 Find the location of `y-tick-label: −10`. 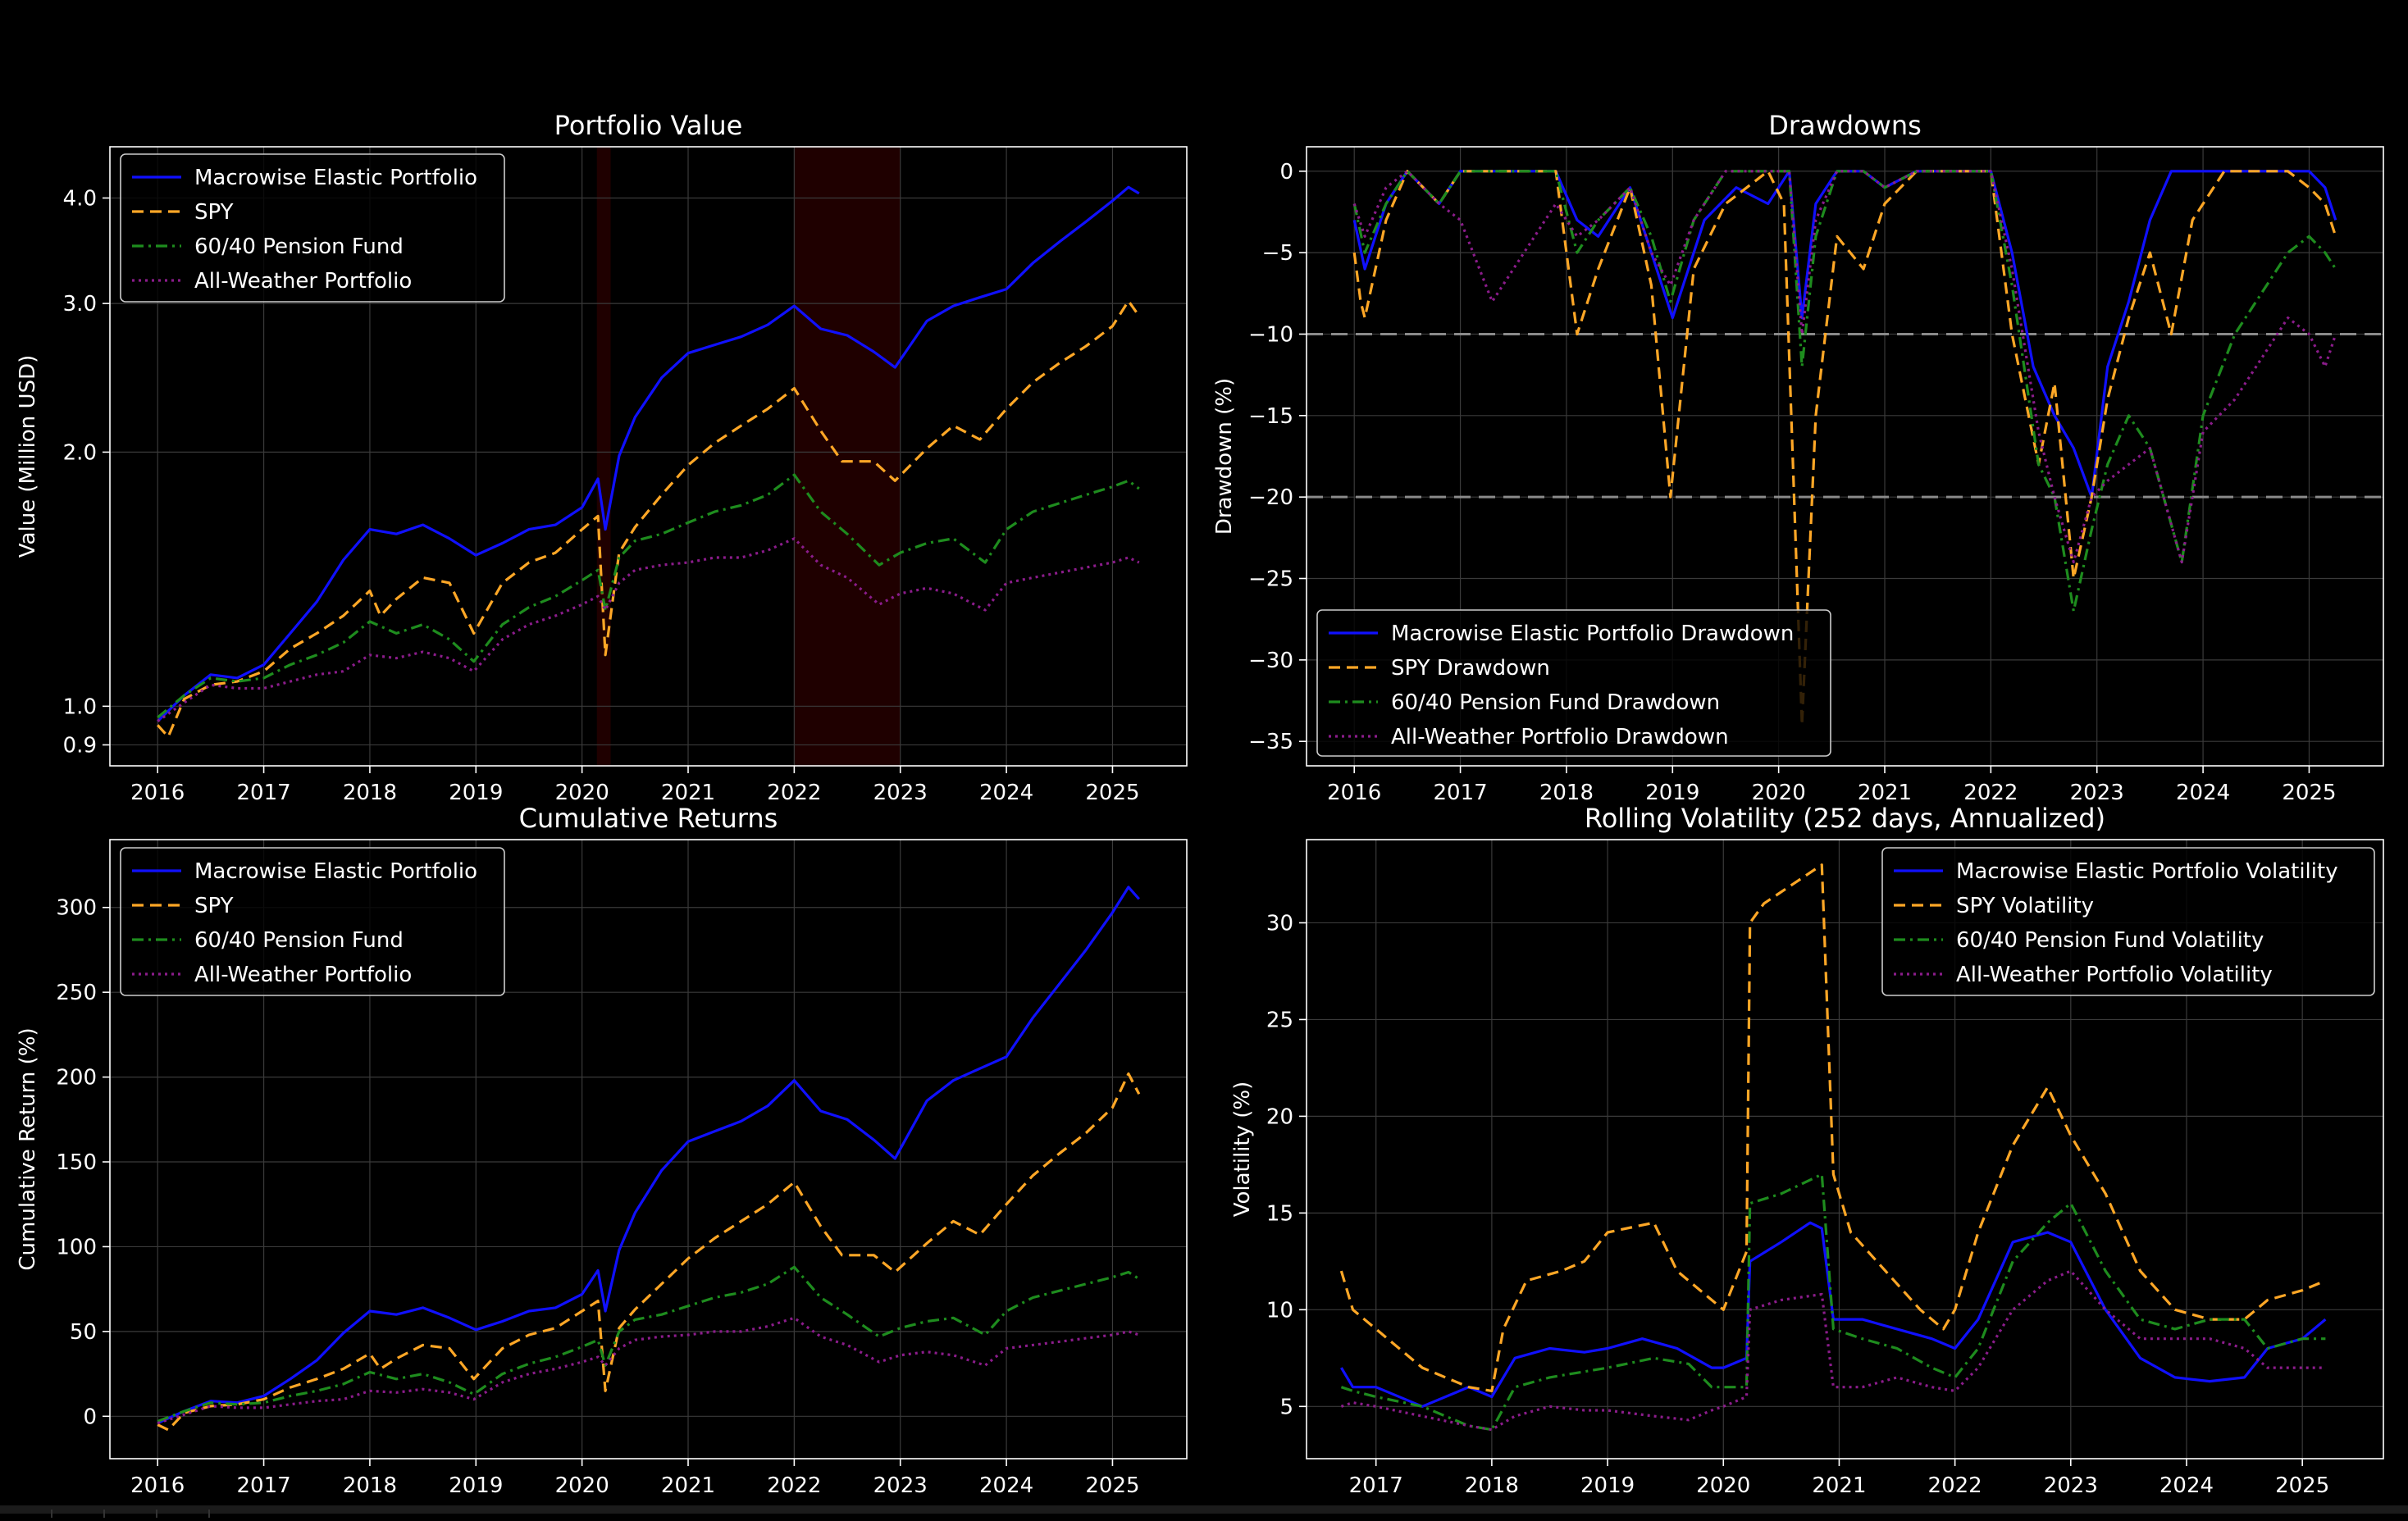

y-tick-label: −10 is located at coordinates (1270, 334).